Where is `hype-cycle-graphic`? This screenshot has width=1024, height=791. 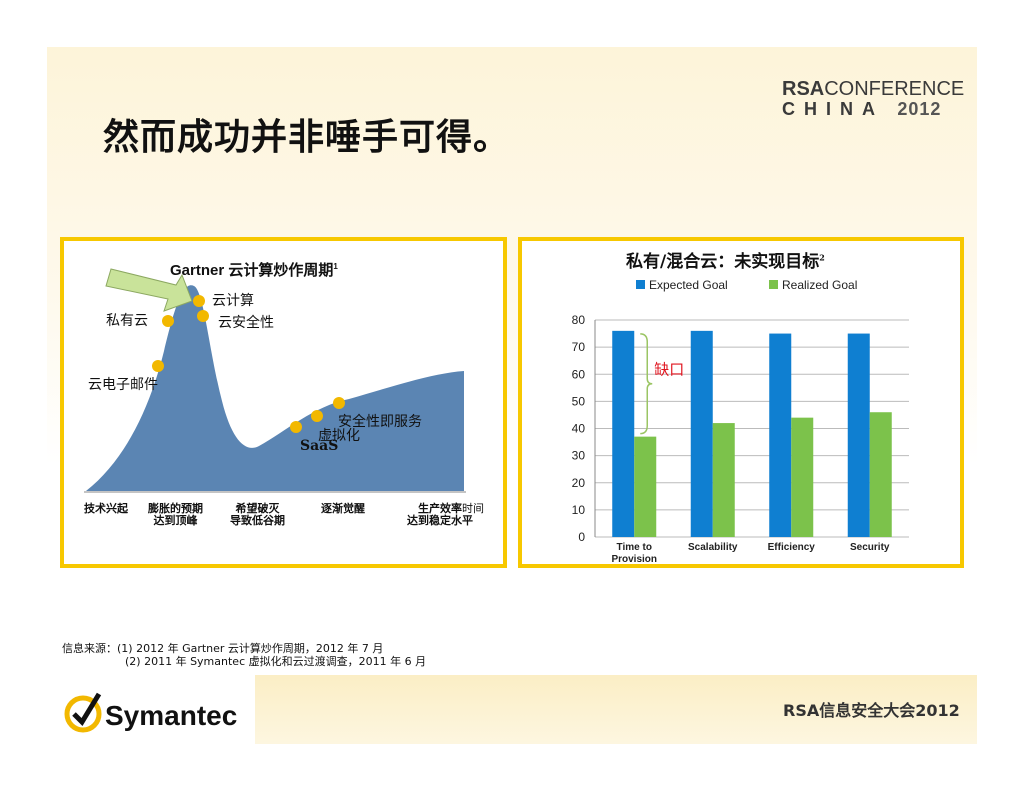
hype-cycle-graphic is located at coordinates (275, 380).